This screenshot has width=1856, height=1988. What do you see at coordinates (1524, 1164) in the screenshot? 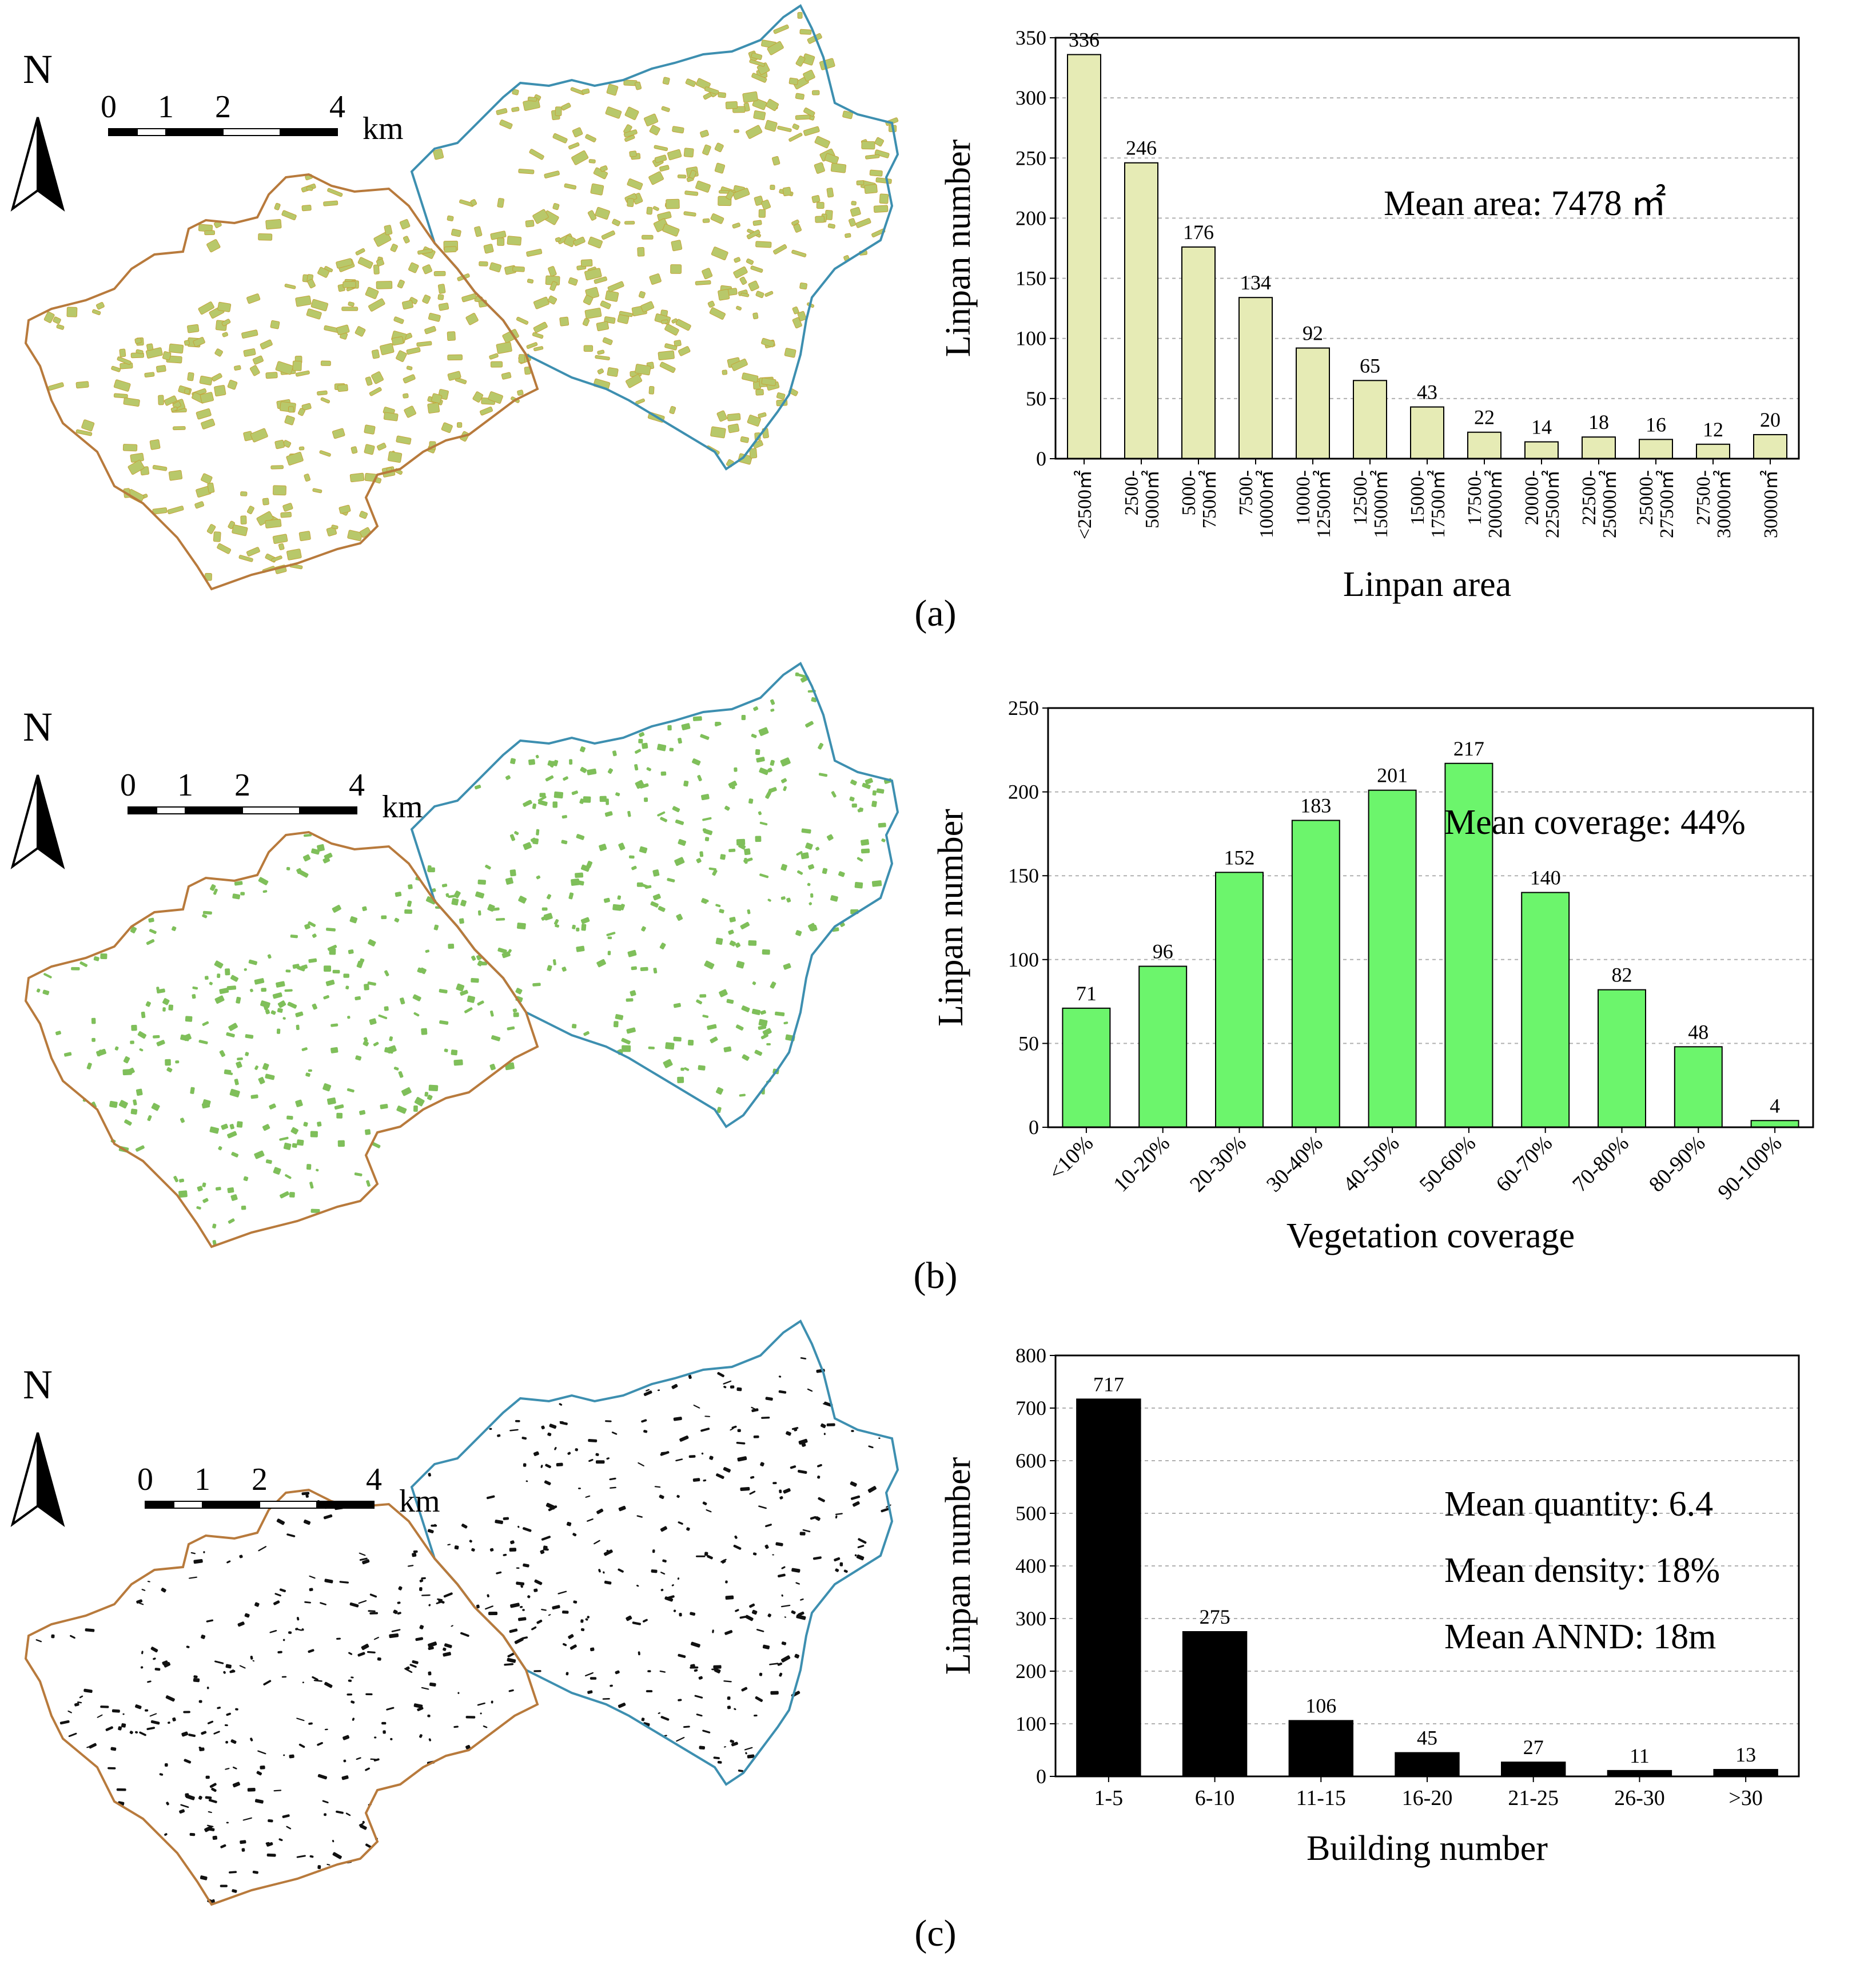
I see `x-tick-label: 60-70%` at bounding box center [1524, 1164].